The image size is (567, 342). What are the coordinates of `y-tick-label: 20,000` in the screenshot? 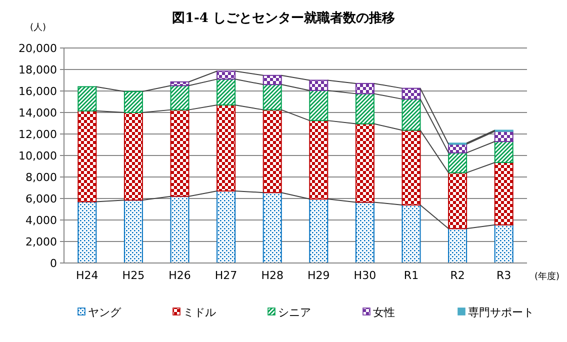 It's located at (37, 48).